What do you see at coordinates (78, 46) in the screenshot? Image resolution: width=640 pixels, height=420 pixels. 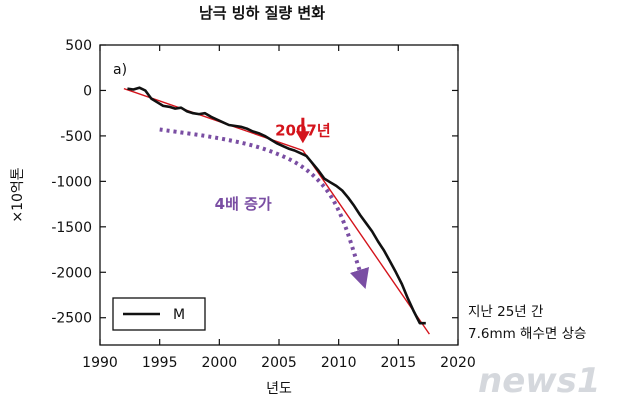 I see `y-tick-label: 500` at bounding box center [78, 46].